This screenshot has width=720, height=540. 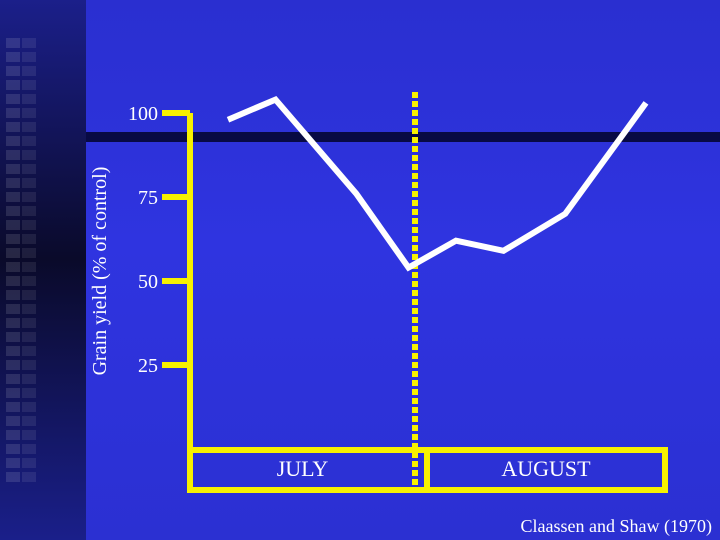 What do you see at coordinates (148, 282) in the screenshot?
I see `y-tick-label: 50` at bounding box center [148, 282].